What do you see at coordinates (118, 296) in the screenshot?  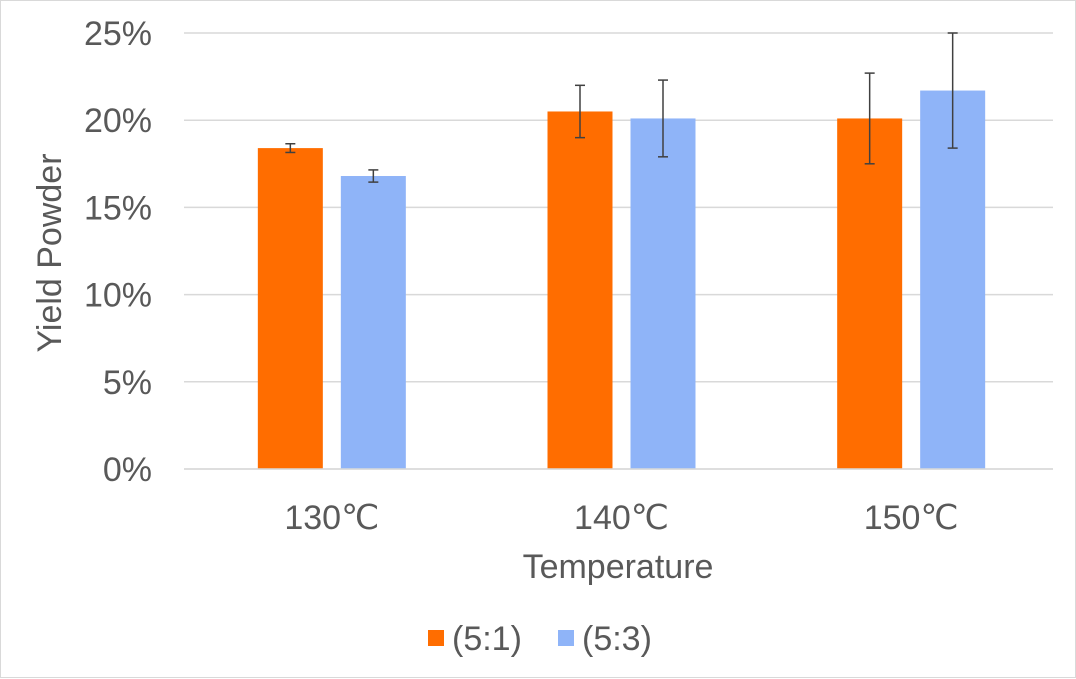 I see `y-tick-label: 10%` at bounding box center [118, 296].